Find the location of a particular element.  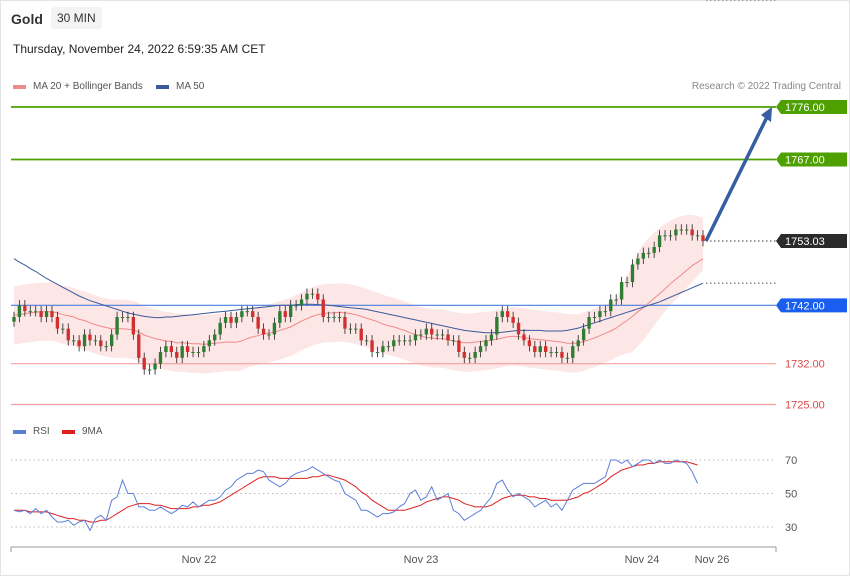

legend-rsi: RSI is located at coordinates (31, 431).